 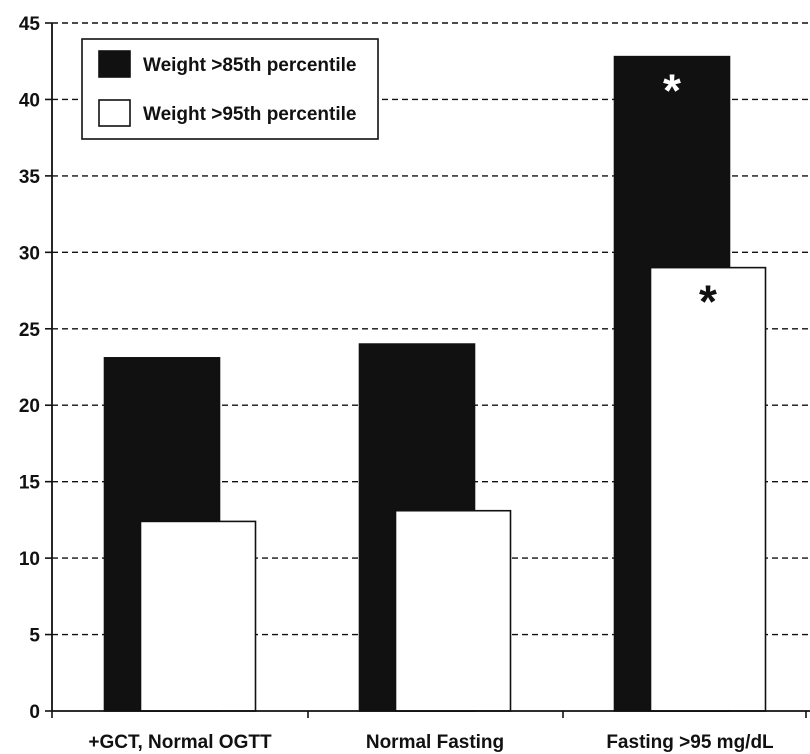 I want to click on annotations: **, so click(x=690, y=196).